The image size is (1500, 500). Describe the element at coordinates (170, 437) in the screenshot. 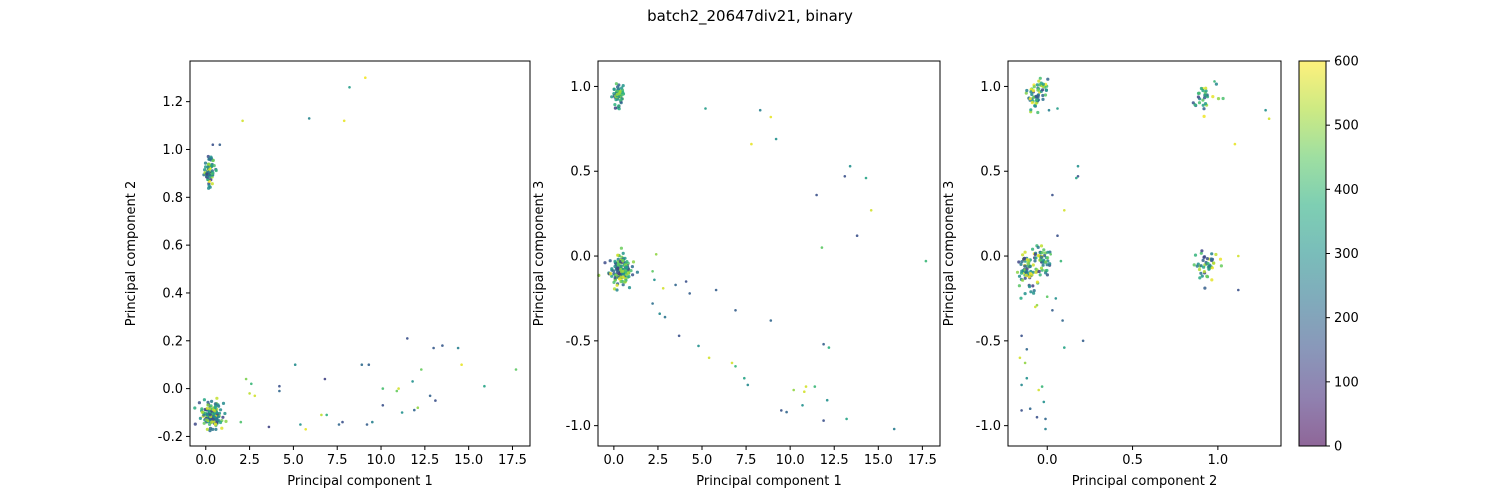

I see `y-tick-label: -0.2` at that location.